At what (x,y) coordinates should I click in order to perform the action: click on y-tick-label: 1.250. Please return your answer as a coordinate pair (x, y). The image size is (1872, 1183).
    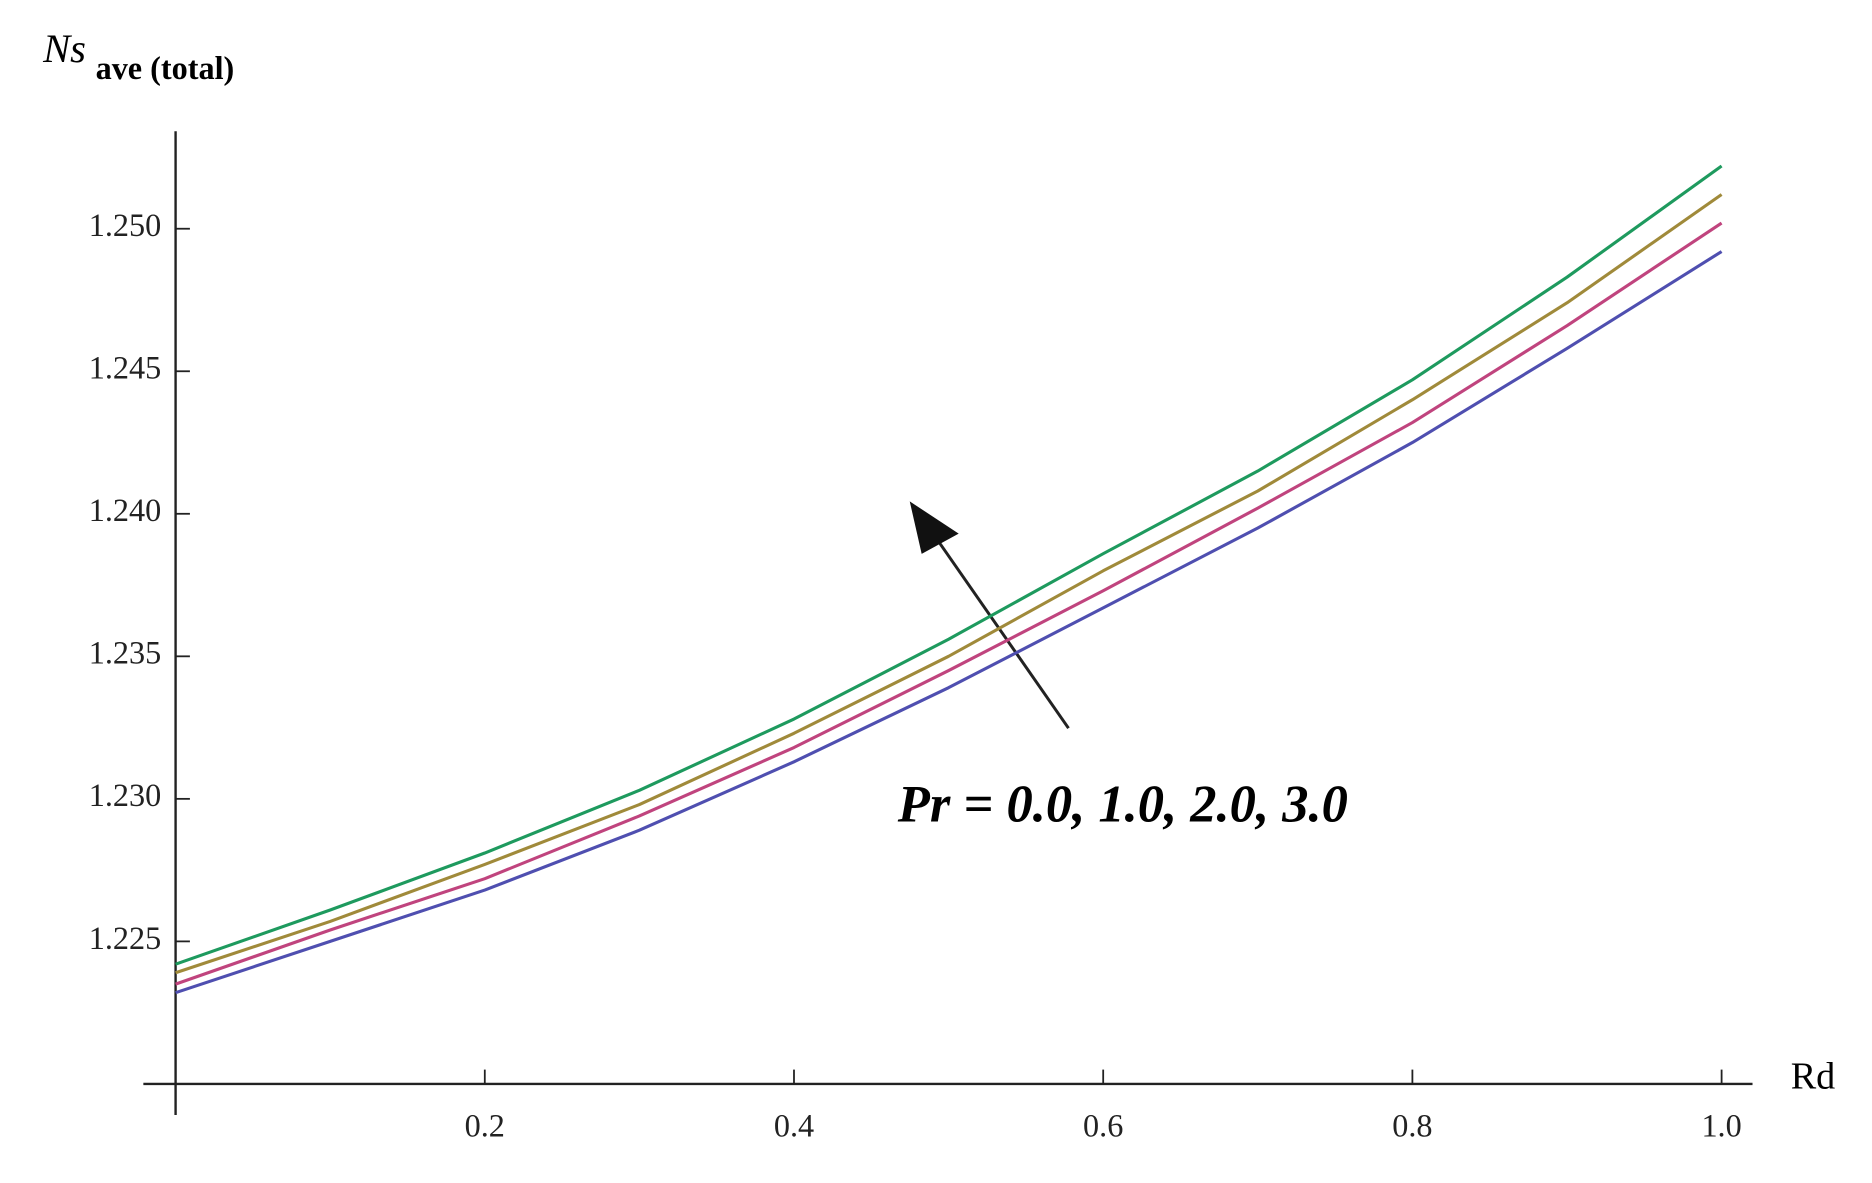
    Looking at the image, I should click on (125, 225).